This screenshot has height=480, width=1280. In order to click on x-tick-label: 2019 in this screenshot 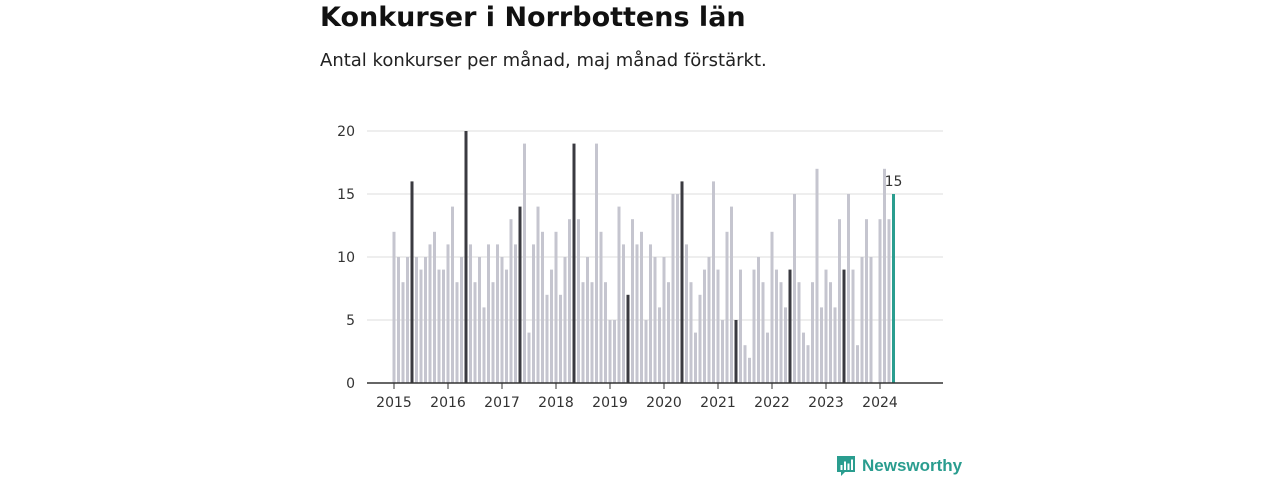, I will do `click(610, 403)`.